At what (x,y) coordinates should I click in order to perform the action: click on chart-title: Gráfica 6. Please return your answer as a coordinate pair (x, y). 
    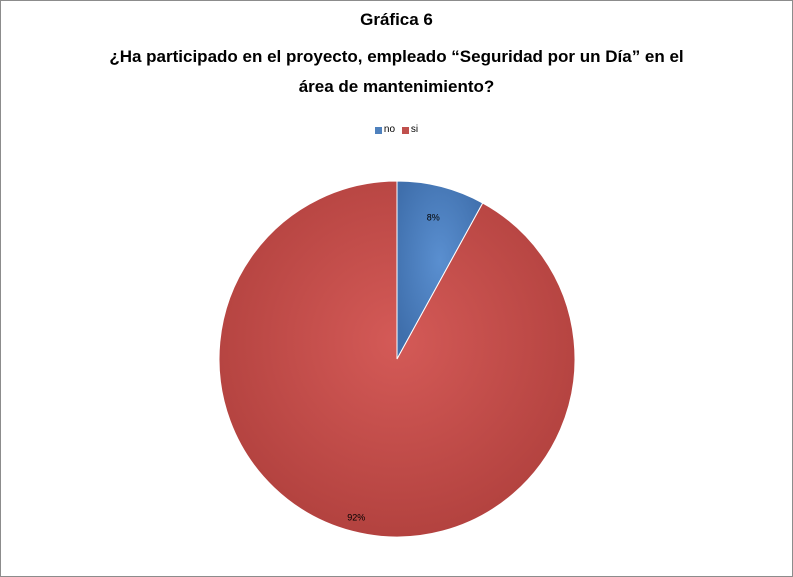
    Looking at the image, I should click on (396, 19).